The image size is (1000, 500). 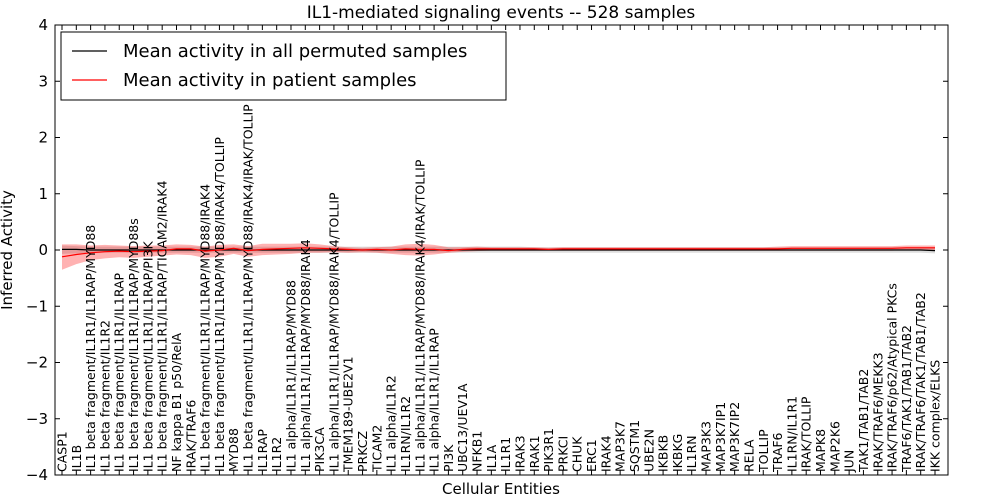 What do you see at coordinates (305, 355) in the screenshot?
I see `x-category-label: IL1 alpha/IL1R1/IL1RAP/MYD88/IRAK4` at bounding box center [305, 355].